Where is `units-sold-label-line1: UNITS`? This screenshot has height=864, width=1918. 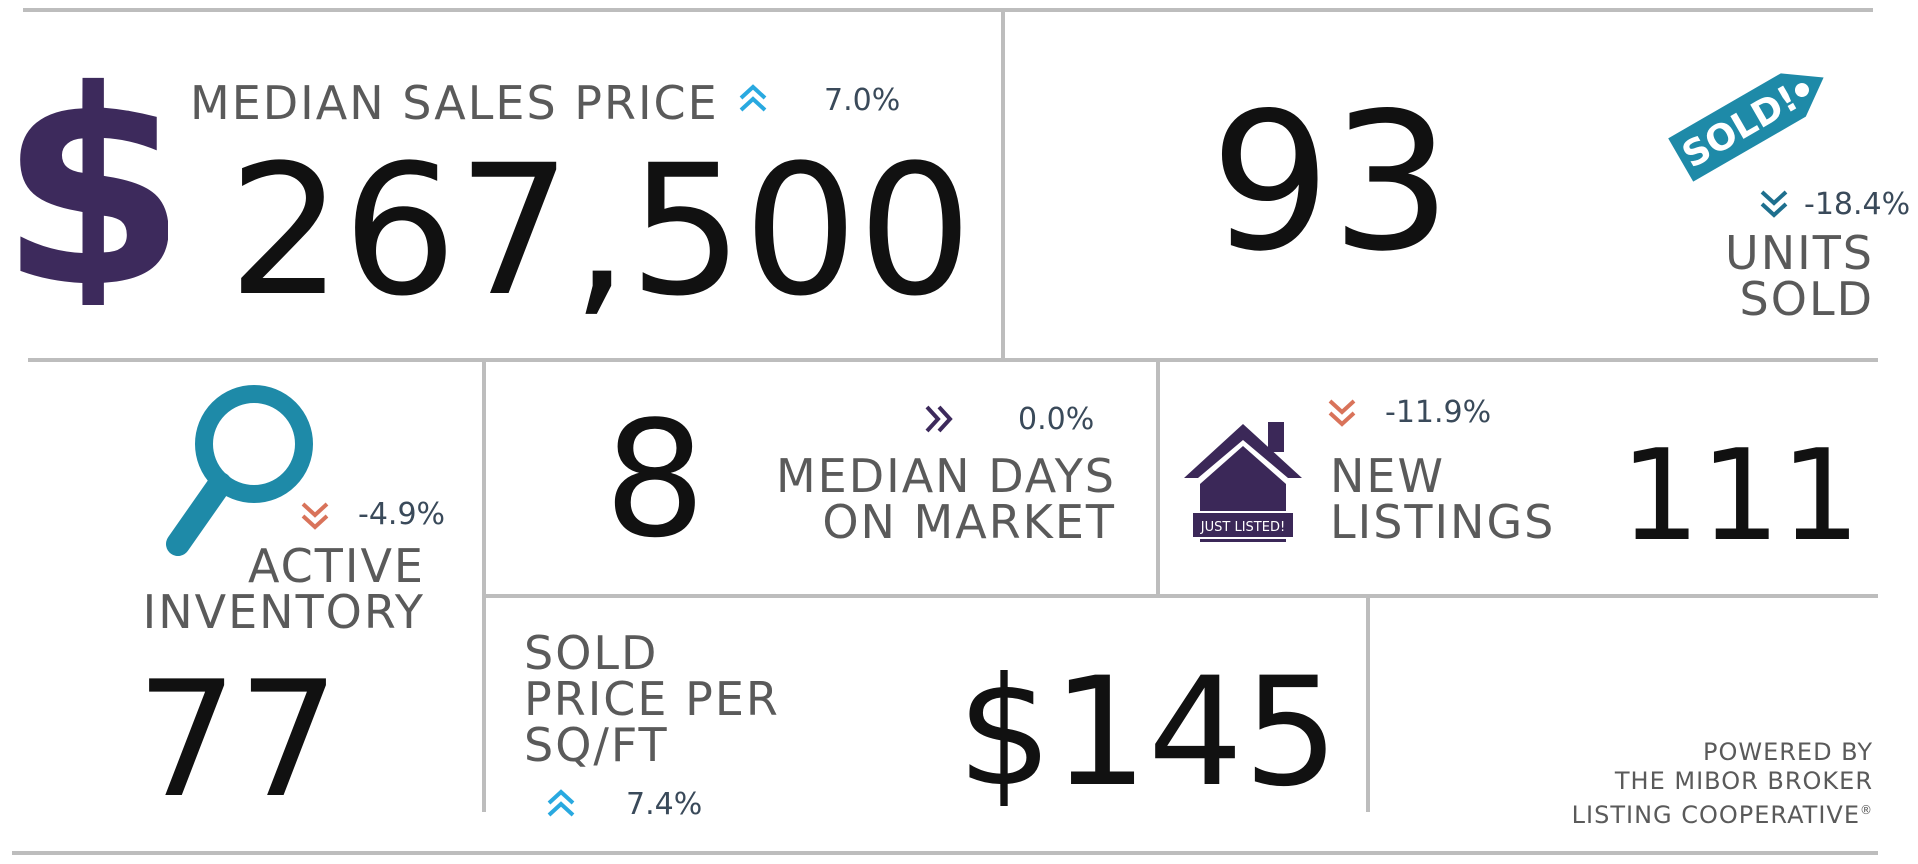 units-sold-label-line1: UNITS is located at coordinates (1799, 253).